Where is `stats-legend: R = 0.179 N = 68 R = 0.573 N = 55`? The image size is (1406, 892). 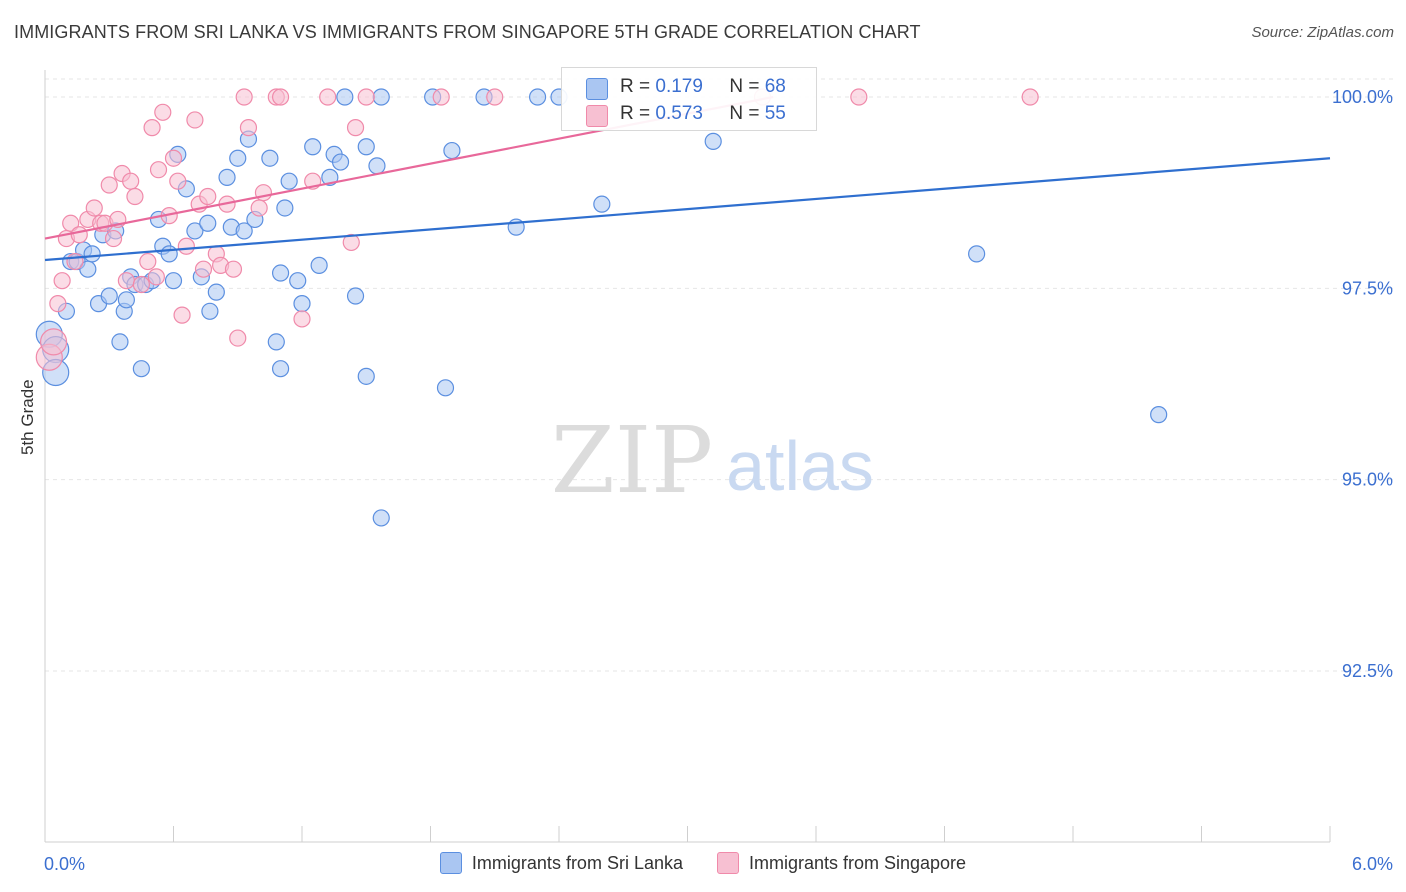 stats-legend: R = 0.179 N = 68 R = 0.573 N = 55 is located at coordinates (689, 99).